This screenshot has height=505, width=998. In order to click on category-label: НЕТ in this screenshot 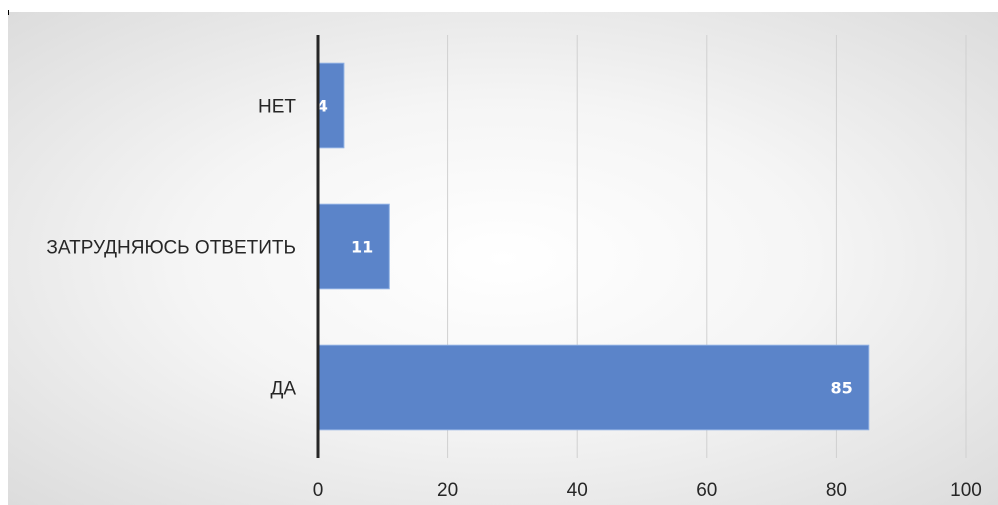, I will do `click(277, 107)`.